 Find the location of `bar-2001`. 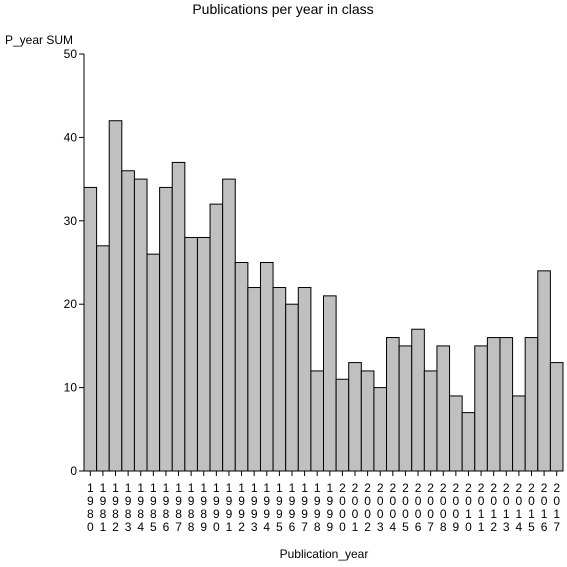

bar-2001 is located at coordinates (355, 417).